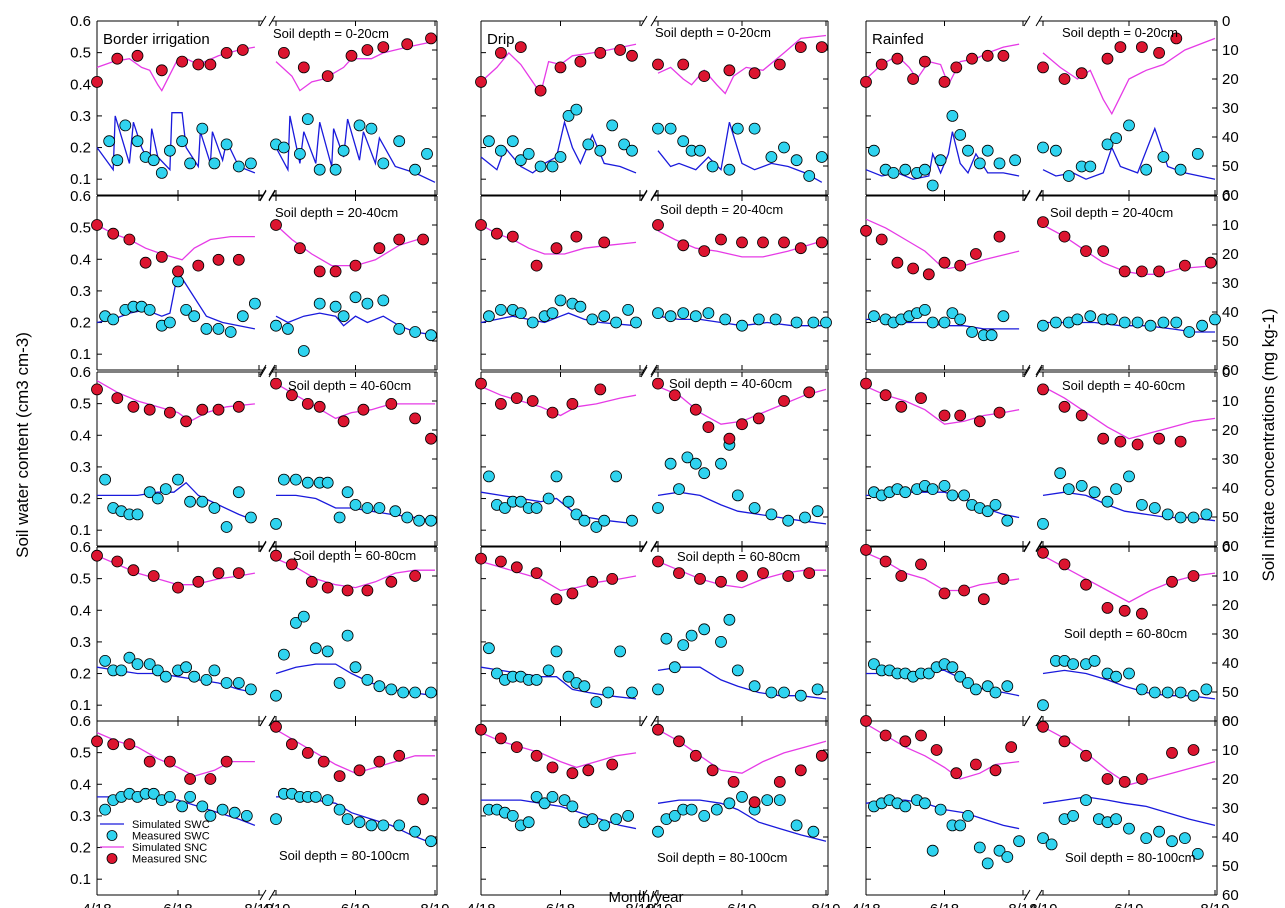 The height and width of the screenshot is (908, 1285). What do you see at coordinates (80, 753) in the screenshot?
I see `y-left-tick-label: 0.5` at bounding box center [80, 753].